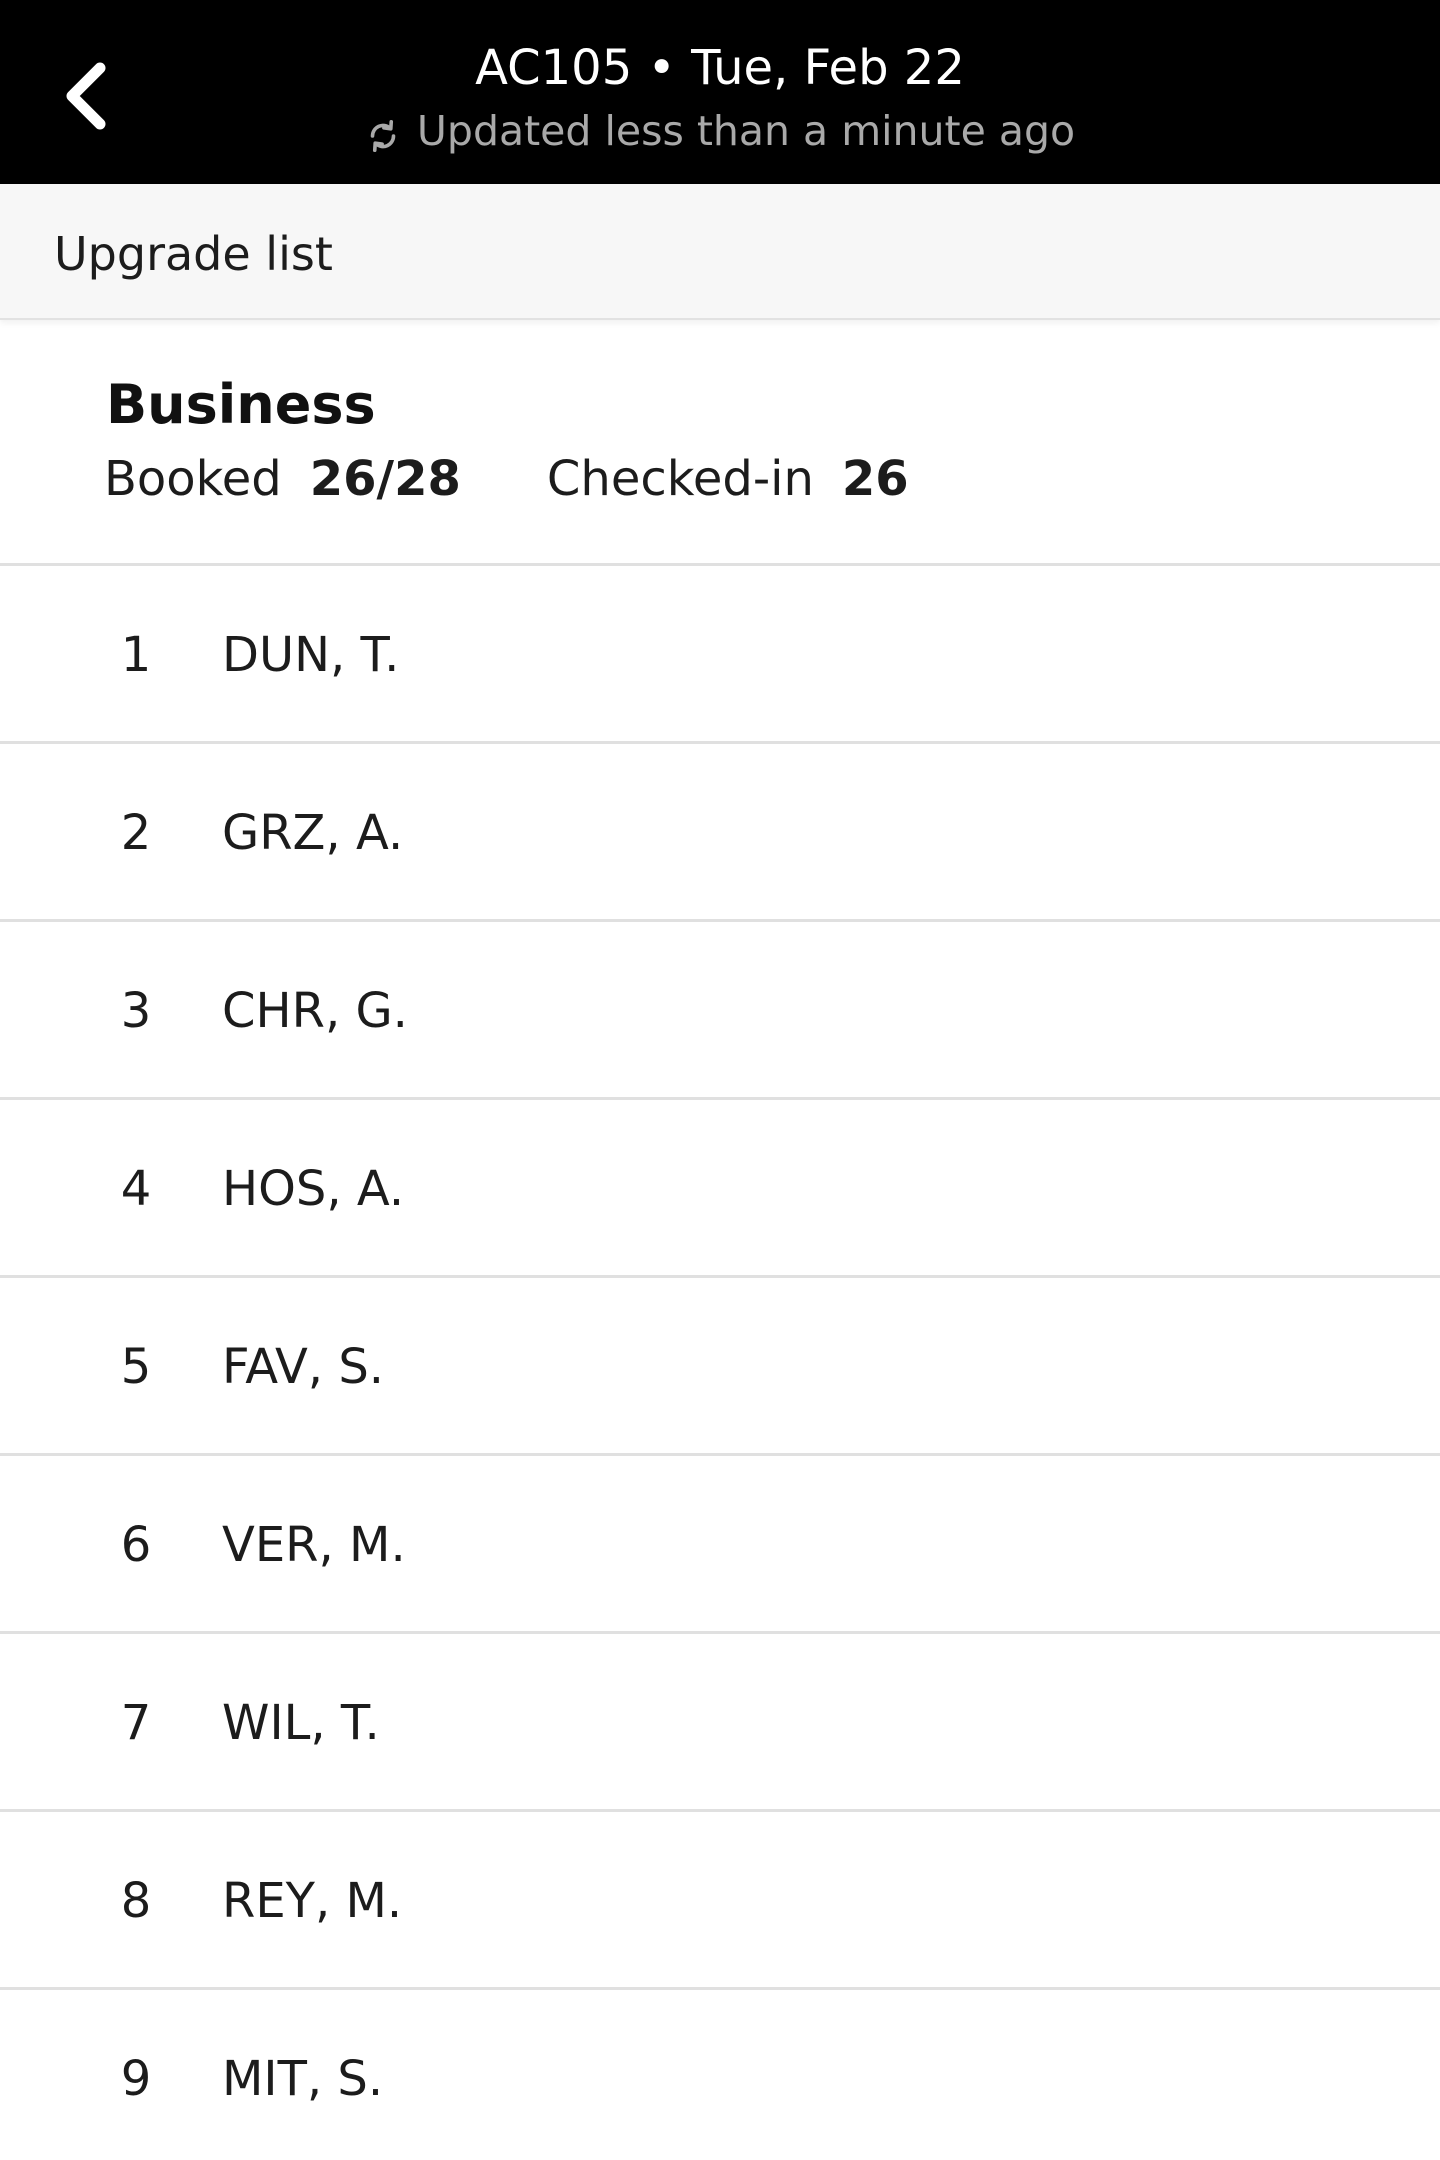 This screenshot has width=1440, height=2160. I want to click on list-item-rank: 6, so click(136, 1545).